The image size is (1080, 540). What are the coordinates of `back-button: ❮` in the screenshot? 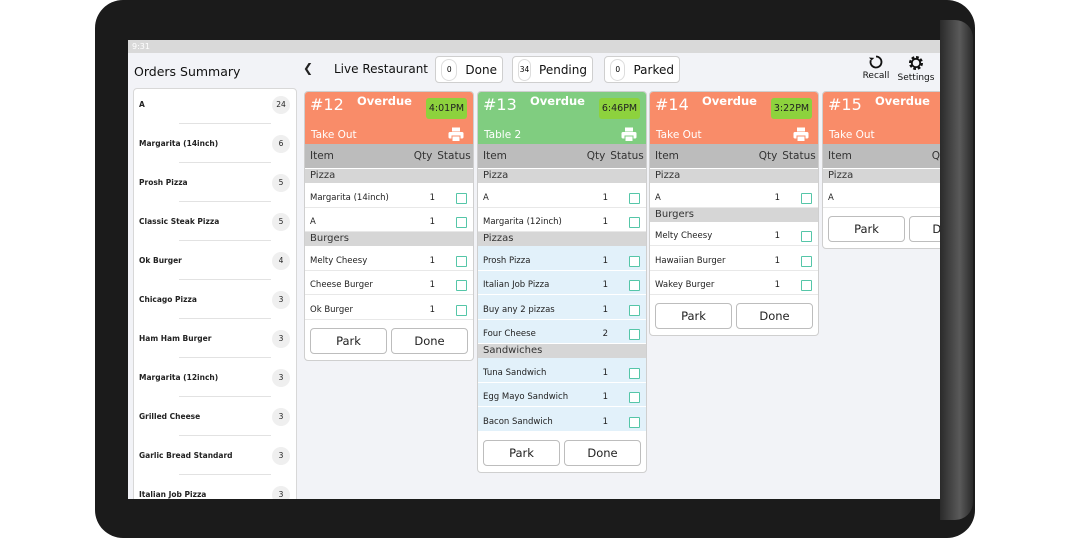 It's located at (308, 68).